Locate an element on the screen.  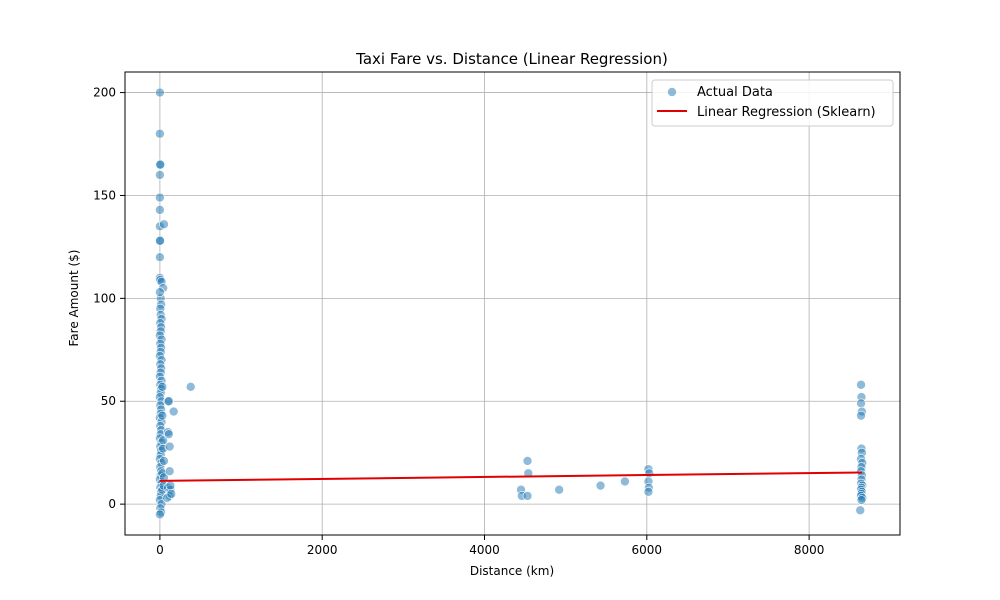
x-axis-label: Distance (km) is located at coordinates (512, 571).